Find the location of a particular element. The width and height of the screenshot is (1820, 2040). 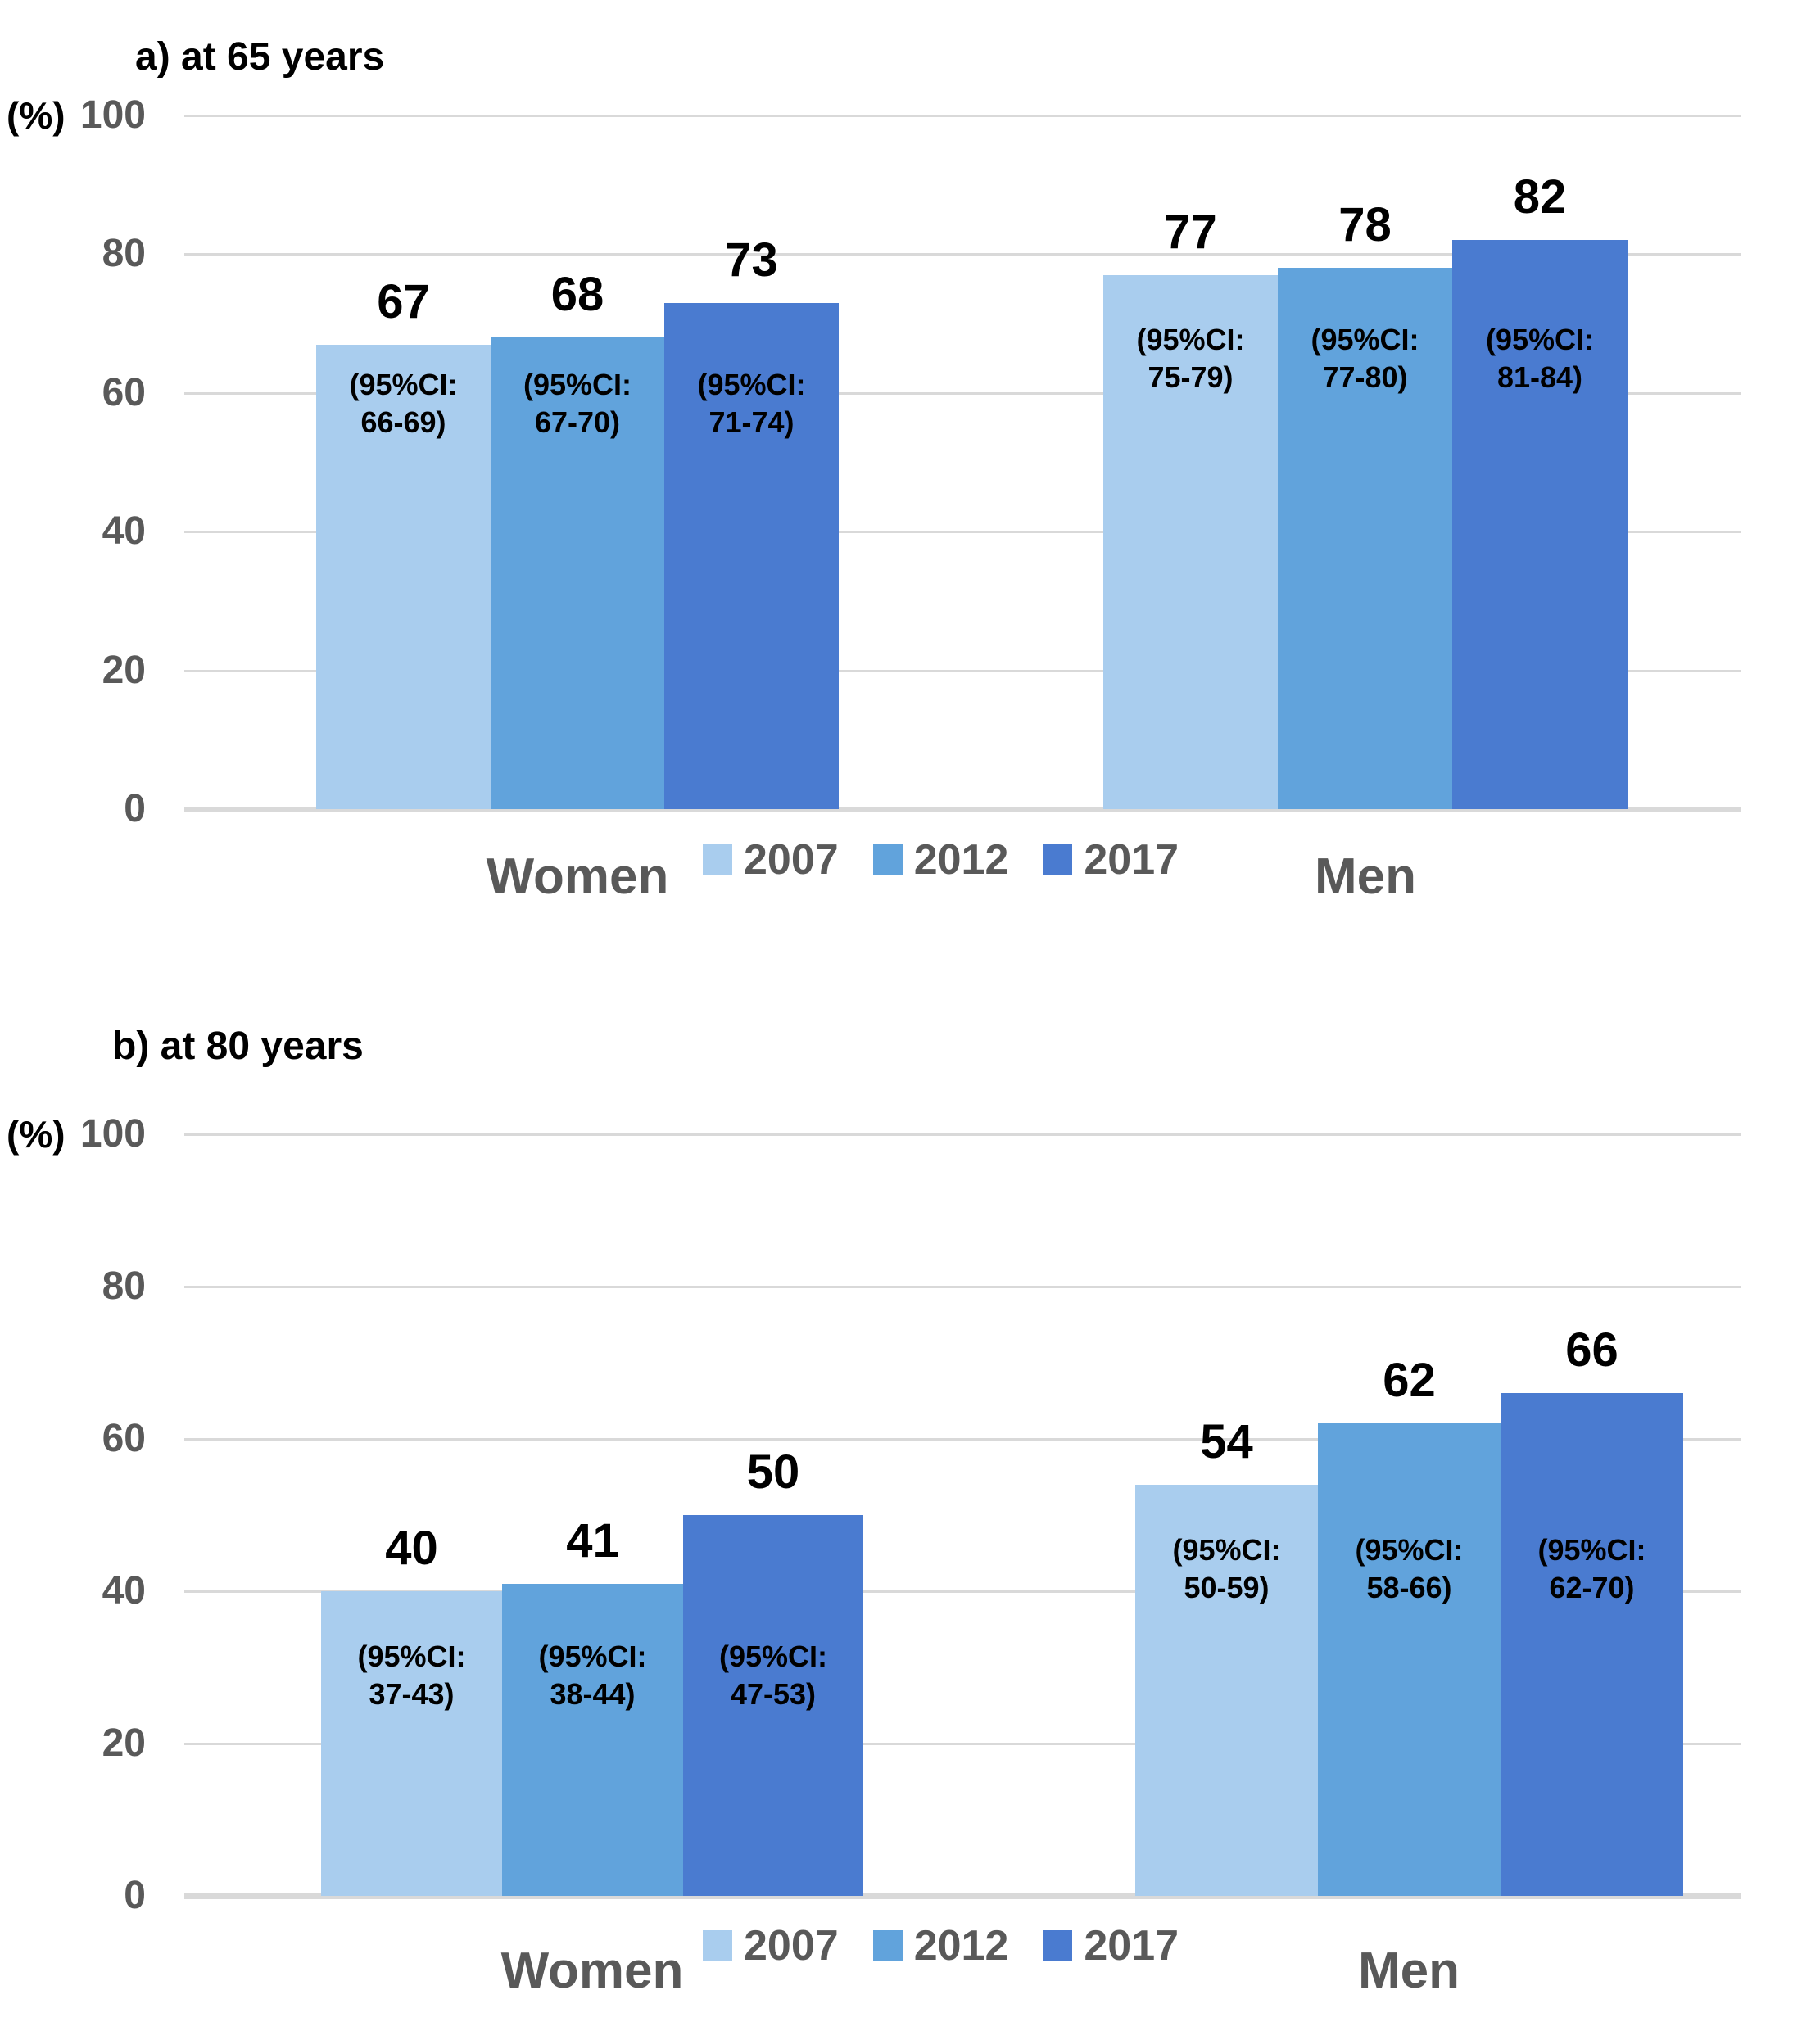

ci-label-2007-women: (95%CI: 66-69) is located at coordinates (404, 403).